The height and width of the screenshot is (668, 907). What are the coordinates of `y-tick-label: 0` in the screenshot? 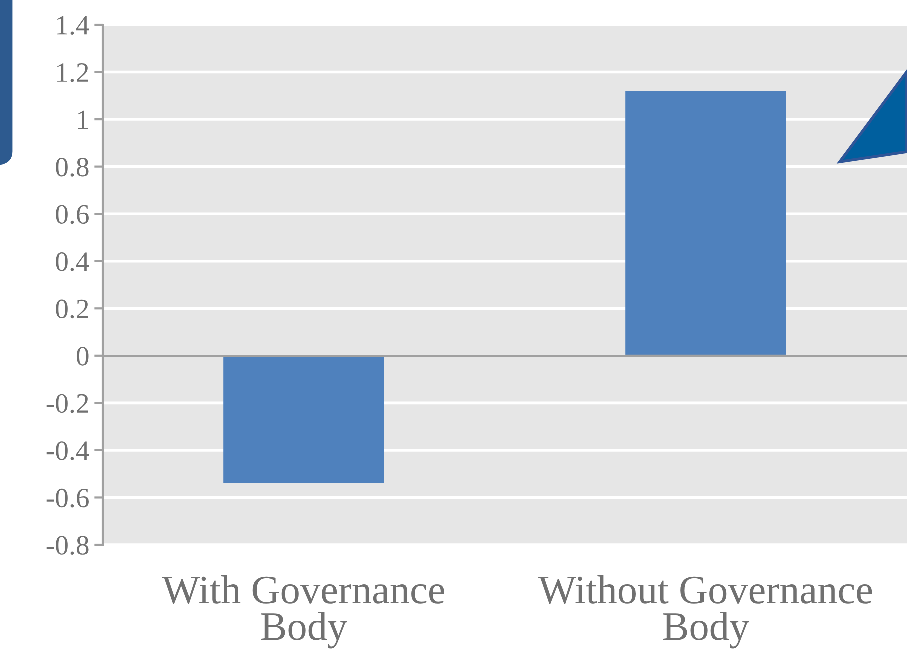 It's located at (82, 356).